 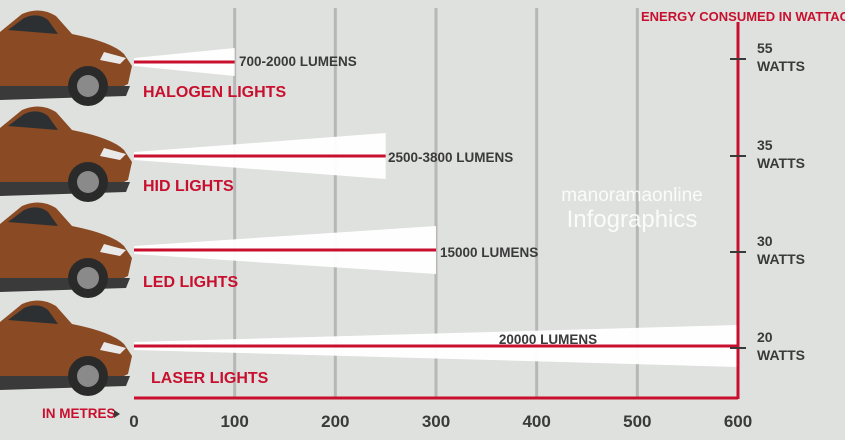 I want to click on wattage-value-3: 30, so click(x=765, y=241).